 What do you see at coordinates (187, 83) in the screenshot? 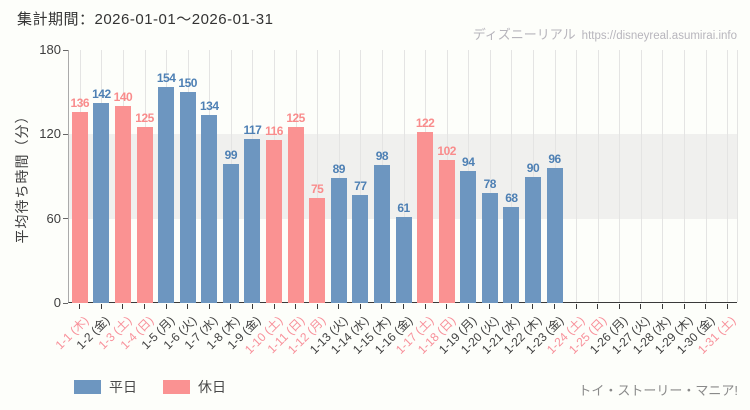
I see `bar-value: 150` at bounding box center [187, 83].